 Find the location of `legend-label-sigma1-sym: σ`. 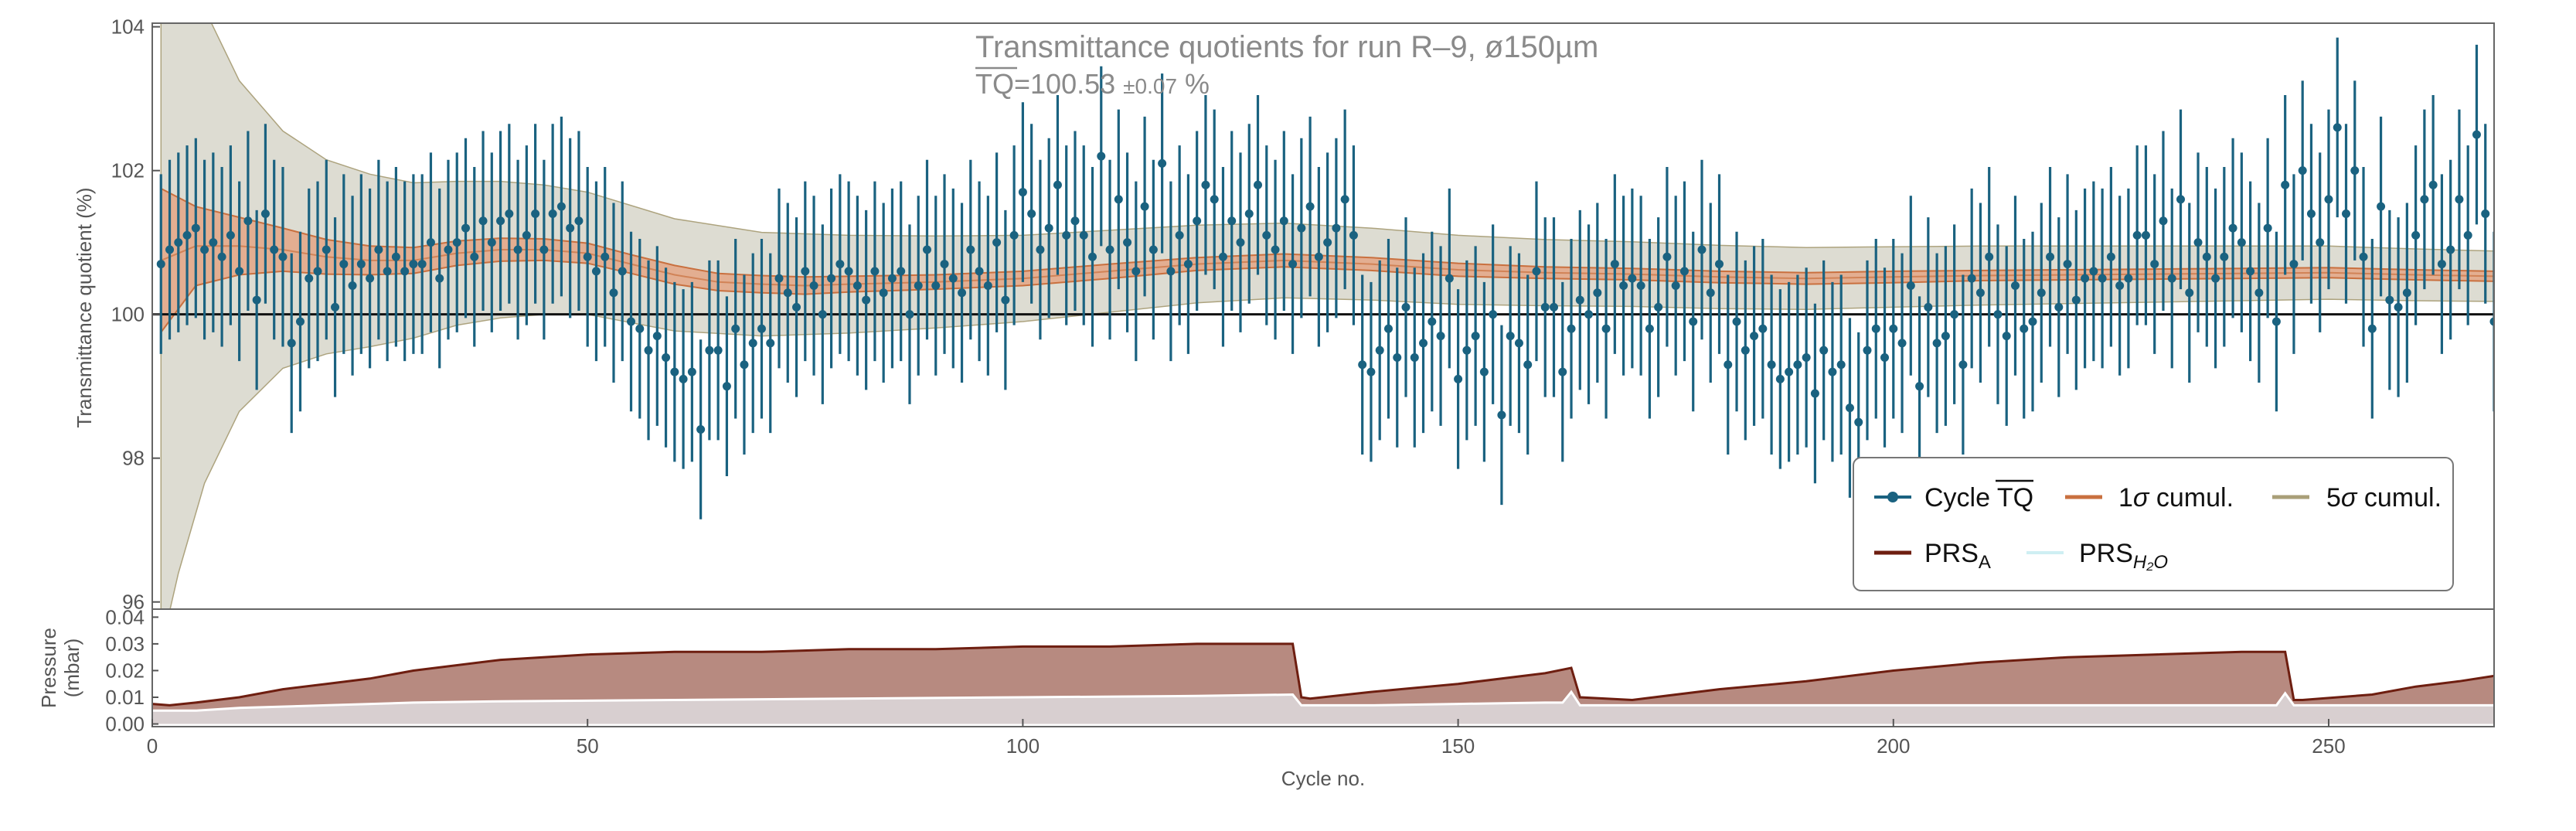

legend-label-sigma1-sym: σ is located at coordinates (2141, 498).